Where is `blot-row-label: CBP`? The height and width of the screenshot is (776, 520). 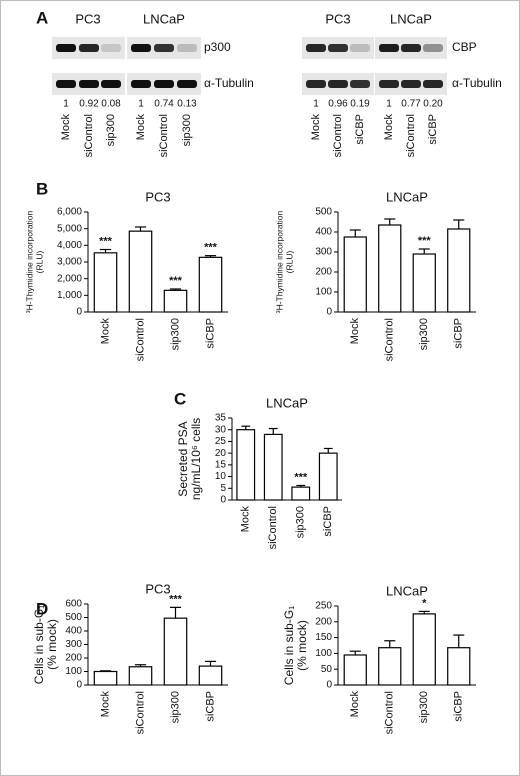
blot-row-label: CBP is located at coordinates (464, 47).